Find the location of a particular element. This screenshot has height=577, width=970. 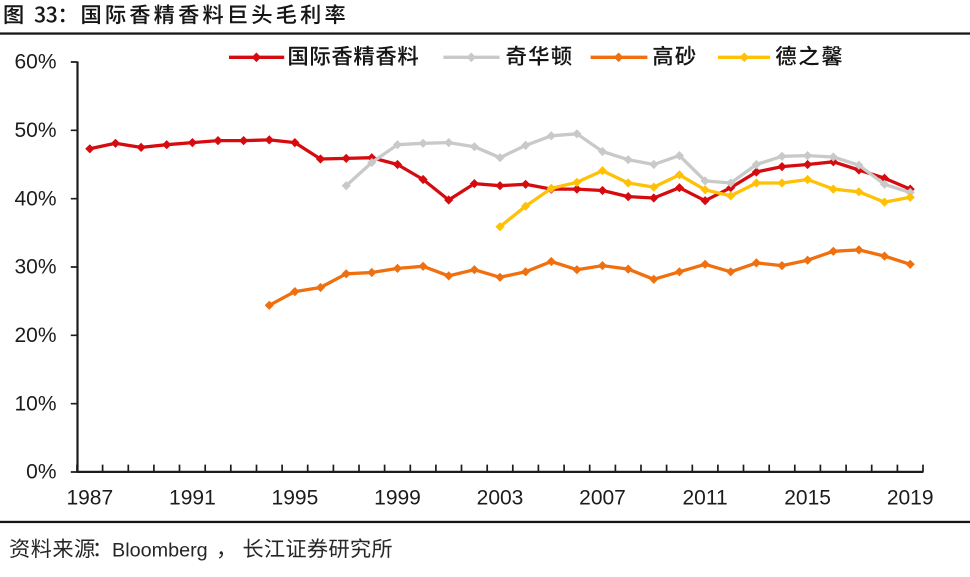

svg-text: 2011 is located at coordinates (705, 498).